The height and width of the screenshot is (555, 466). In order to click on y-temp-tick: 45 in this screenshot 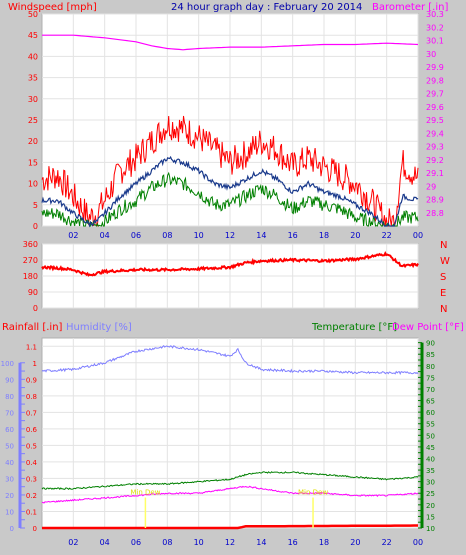, I will do `click(430, 448)`.